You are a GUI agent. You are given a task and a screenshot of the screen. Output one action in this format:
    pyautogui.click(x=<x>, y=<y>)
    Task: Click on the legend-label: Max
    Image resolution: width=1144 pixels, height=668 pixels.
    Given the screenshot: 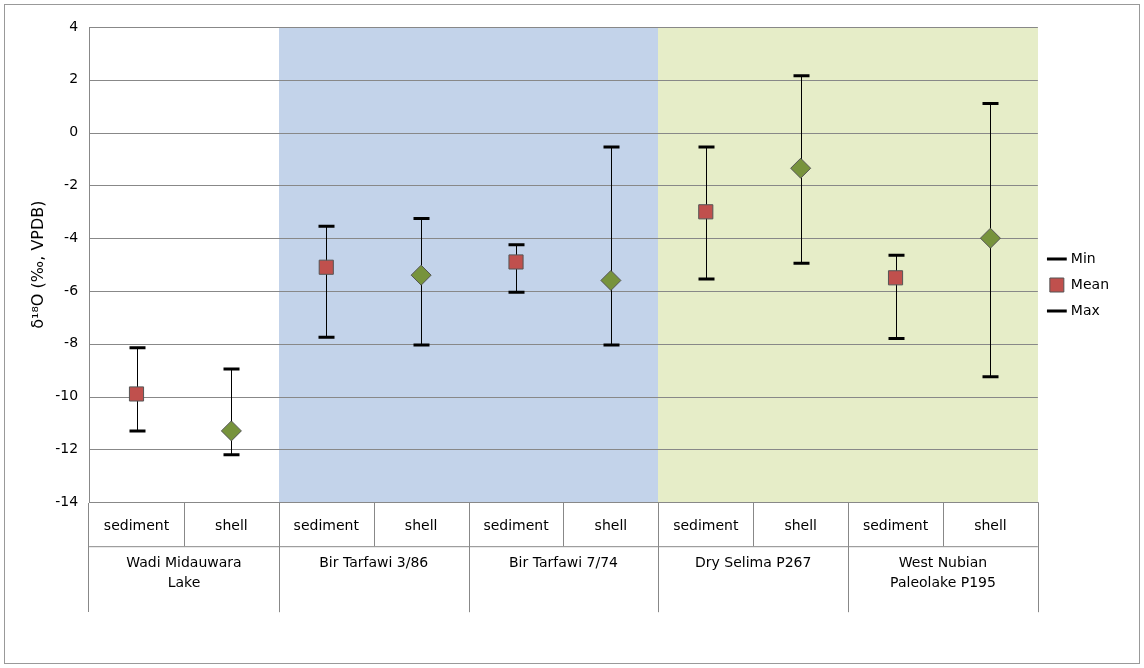 What is the action you would take?
    pyautogui.click(x=1085, y=309)
    